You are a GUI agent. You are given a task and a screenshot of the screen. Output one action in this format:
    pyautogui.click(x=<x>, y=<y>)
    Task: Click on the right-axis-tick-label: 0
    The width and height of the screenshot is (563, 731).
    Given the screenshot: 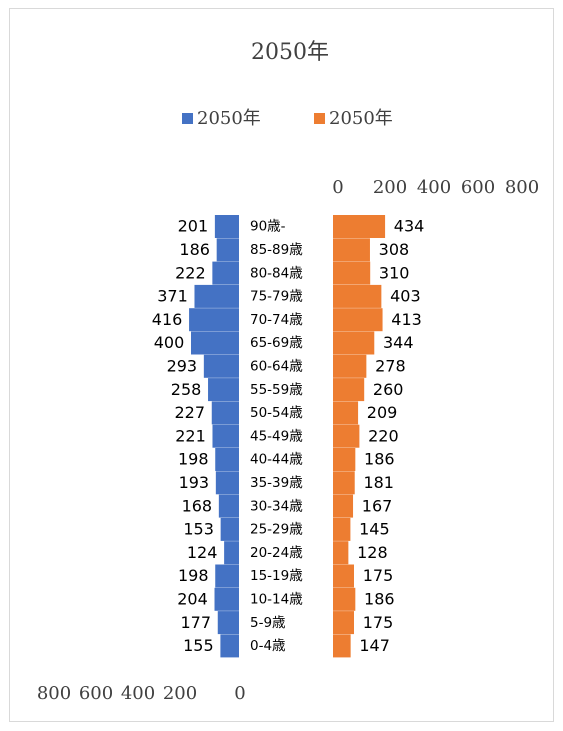 What is the action you would take?
    pyautogui.click(x=337, y=187)
    